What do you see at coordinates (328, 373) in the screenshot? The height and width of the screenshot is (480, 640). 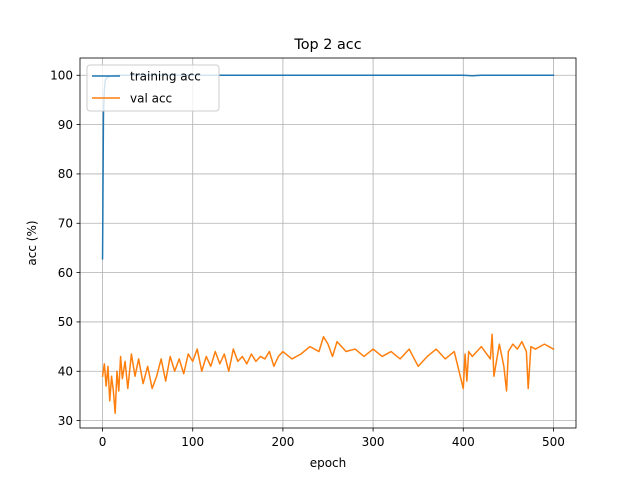 I see `series-line-val-acc` at bounding box center [328, 373].